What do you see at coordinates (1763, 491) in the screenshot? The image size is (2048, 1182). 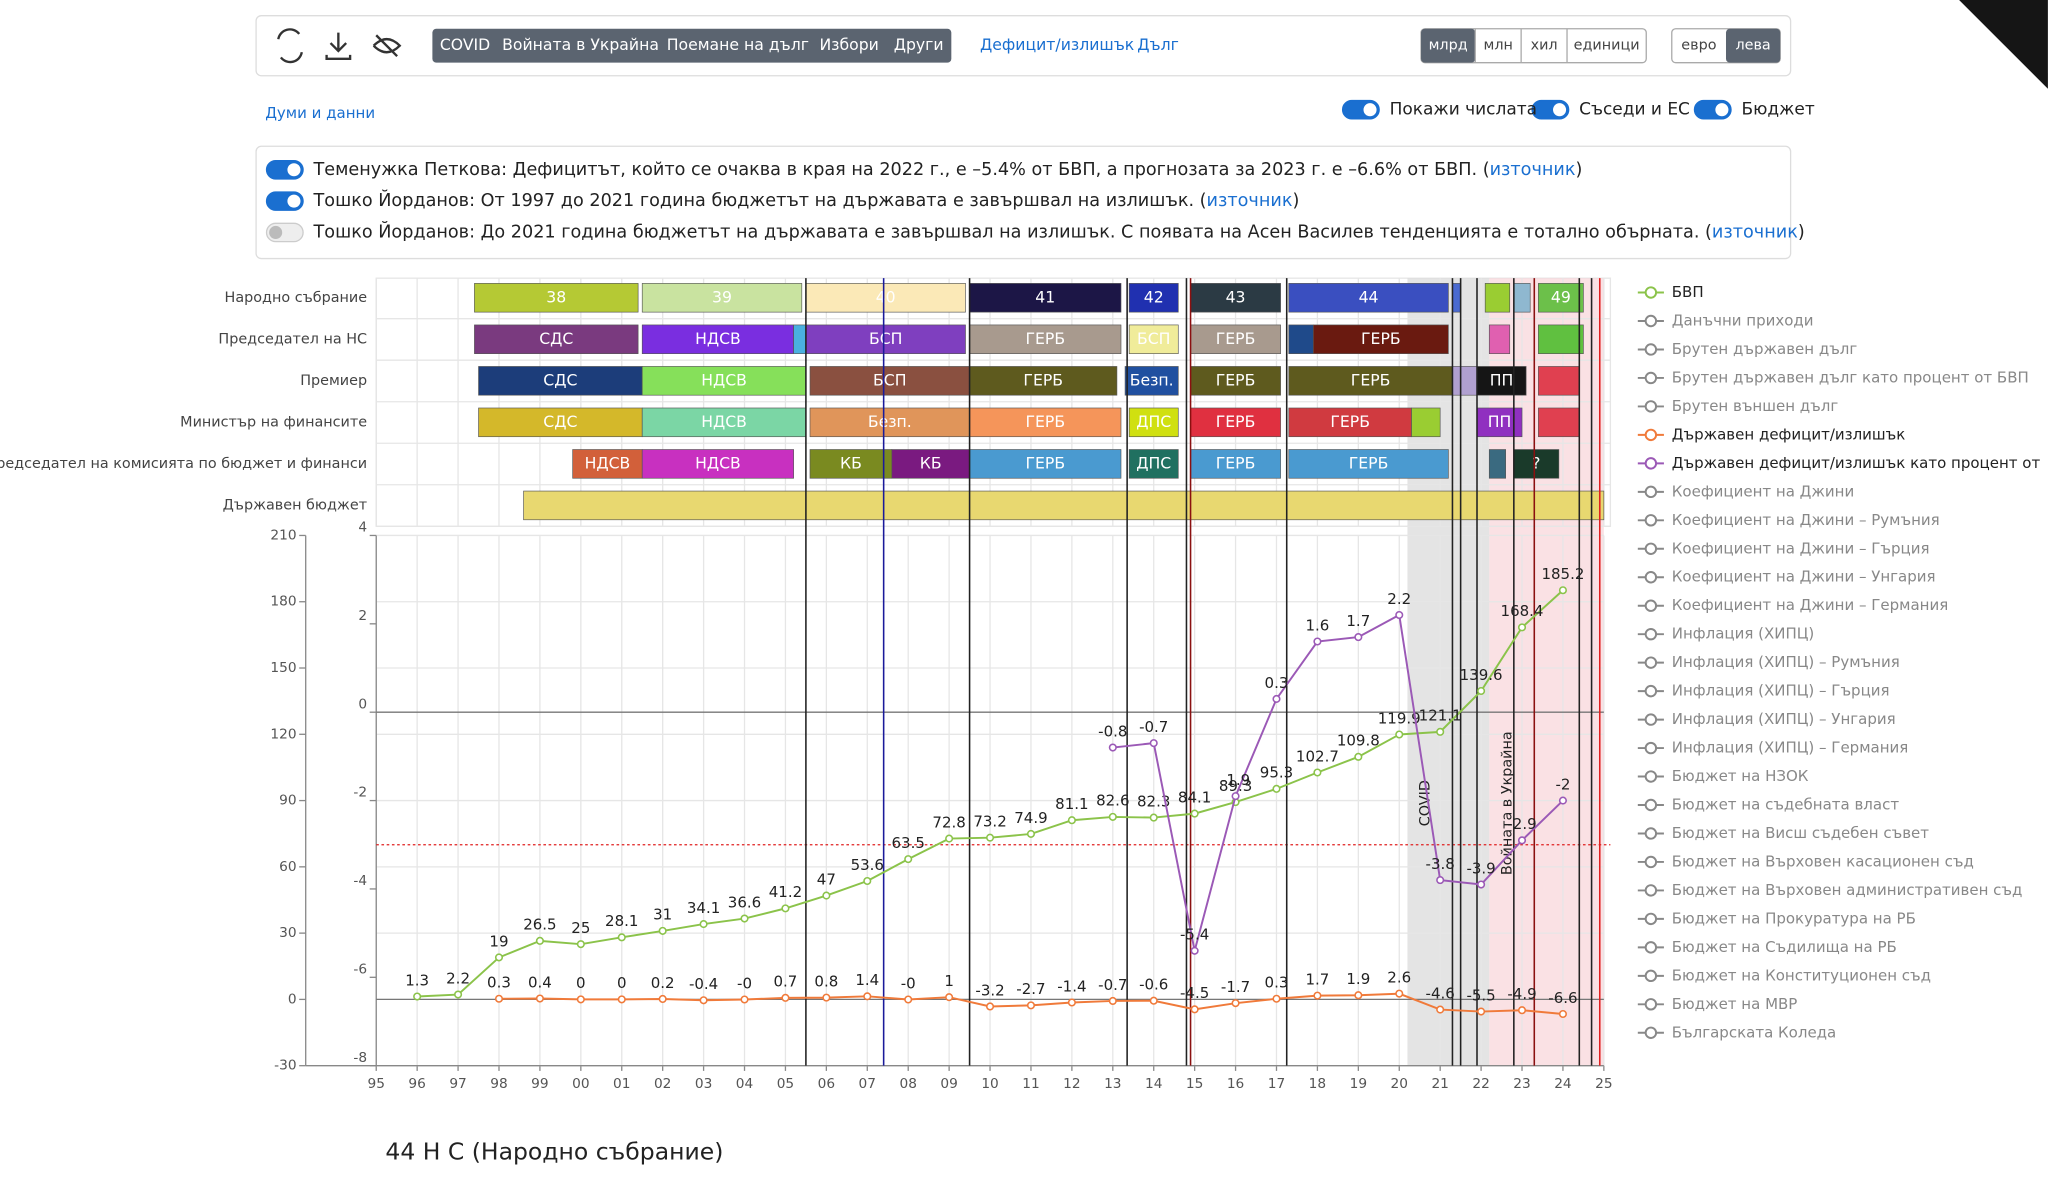 I see `legend-entry: Коефициент на Джини` at bounding box center [1763, 491].